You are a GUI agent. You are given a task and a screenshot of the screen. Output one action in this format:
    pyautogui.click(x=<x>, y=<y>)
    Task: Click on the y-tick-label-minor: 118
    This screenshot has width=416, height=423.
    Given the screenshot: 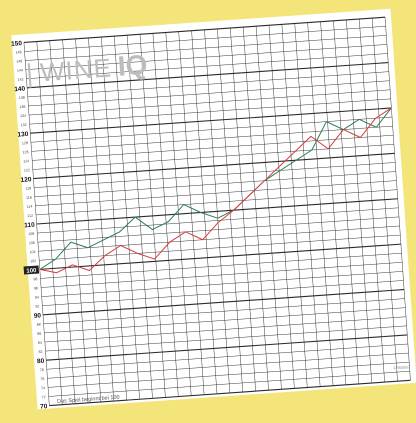 What is the action you would take?
    pyautogui.click(x=28, y=188)
    